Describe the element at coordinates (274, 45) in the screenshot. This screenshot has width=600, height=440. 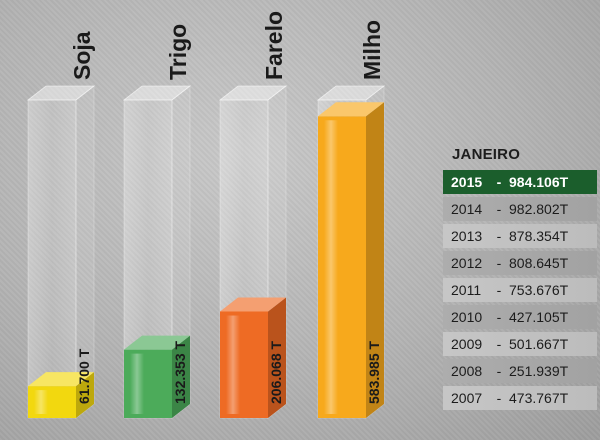
I see `category-label-farelo: Farelo` at that location.